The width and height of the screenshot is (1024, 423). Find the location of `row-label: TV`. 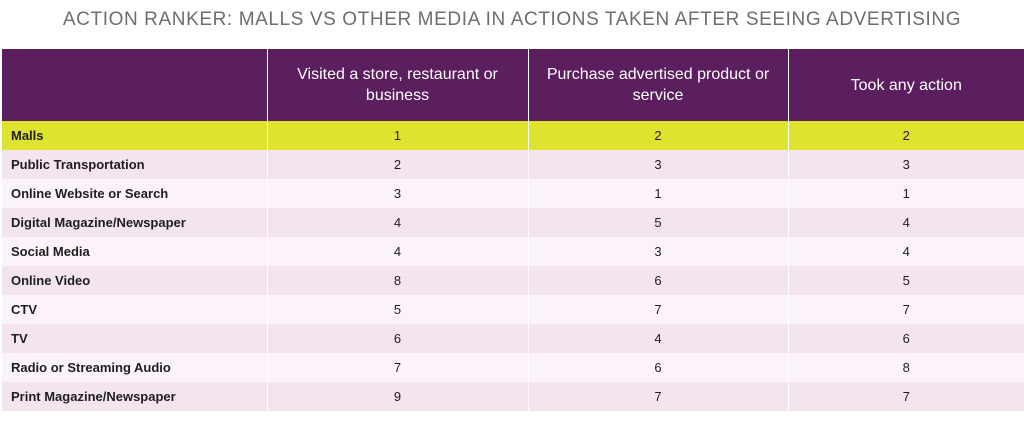

row-label: TV is located at coordinates (134, 338).